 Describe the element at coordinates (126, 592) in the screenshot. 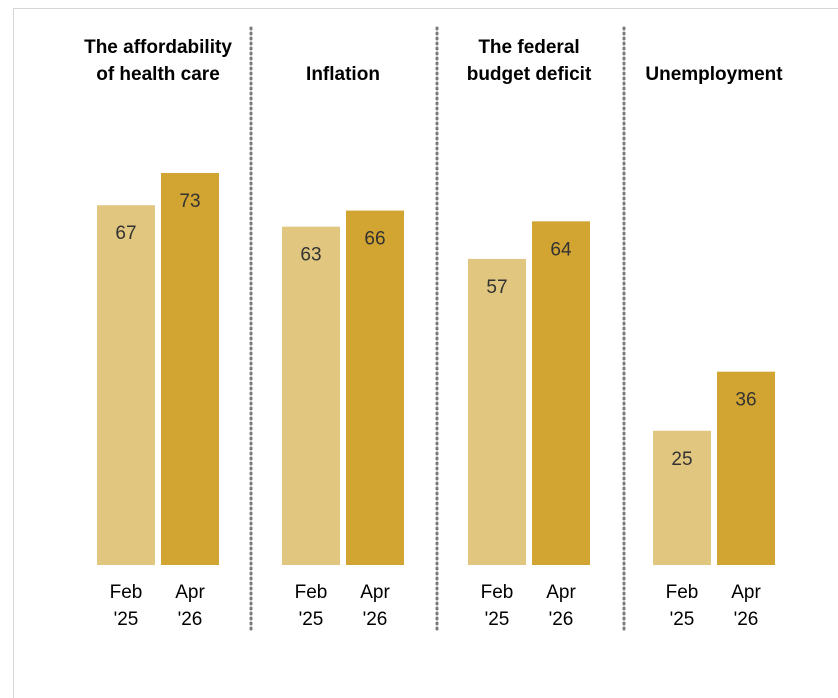

I see `tick-label-panel-1-feb: Feb` at that location.